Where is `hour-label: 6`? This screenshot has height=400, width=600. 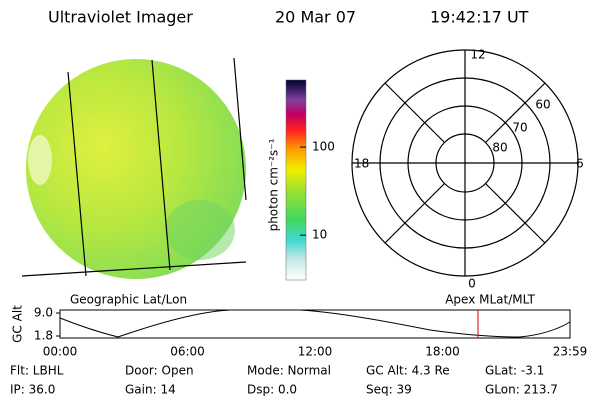
hour-label: 6 is located at coordinates (580, 164).